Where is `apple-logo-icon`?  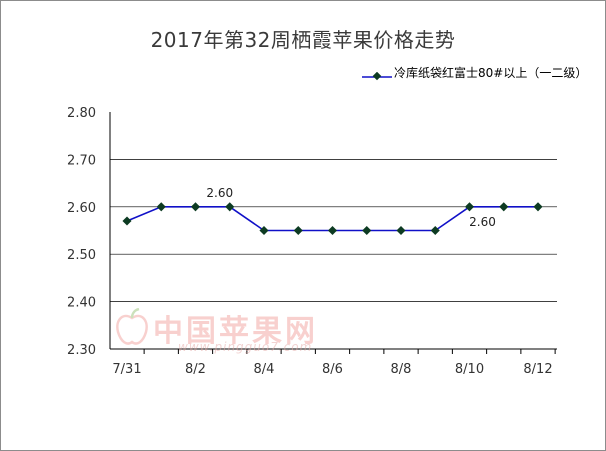 apple-logo-icon is located at coordinates (132, 326).